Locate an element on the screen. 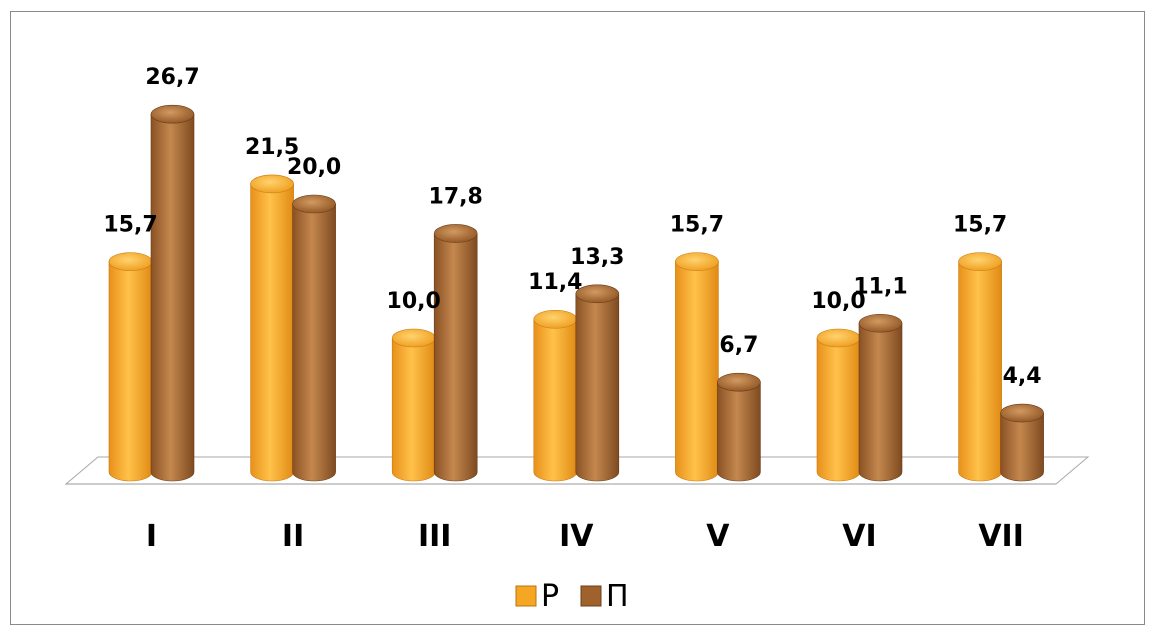 The height and width of the screenshot is (635, 1157). value-label-series-1-I: 26,7 is located at coordinates (172, 77).